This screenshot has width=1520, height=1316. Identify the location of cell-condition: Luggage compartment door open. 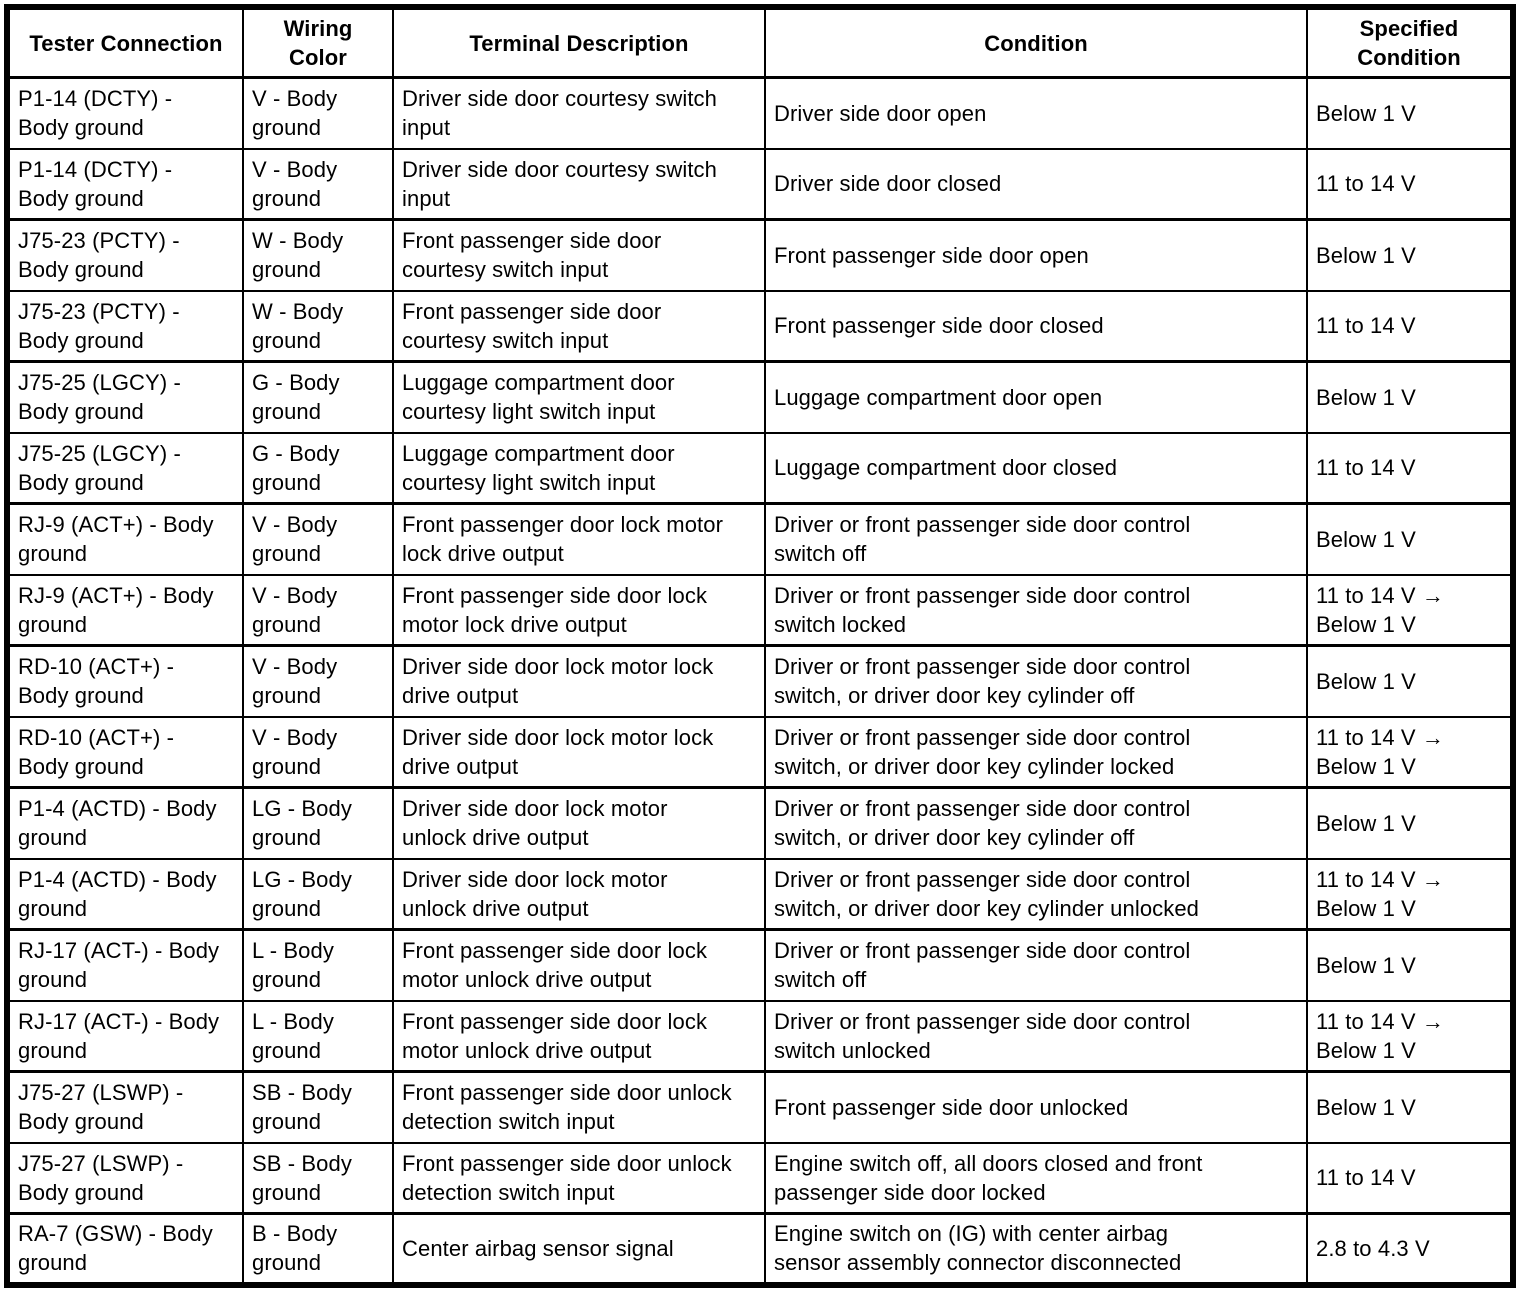
(1036, 397).